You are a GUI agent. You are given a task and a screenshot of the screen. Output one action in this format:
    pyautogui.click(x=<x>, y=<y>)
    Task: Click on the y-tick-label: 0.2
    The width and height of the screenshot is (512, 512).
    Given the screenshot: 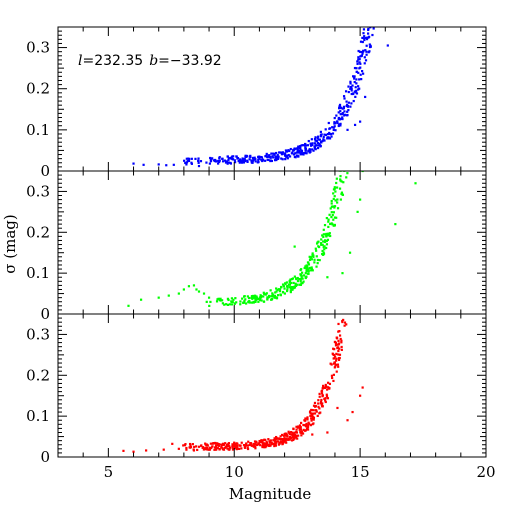 What is the action you would take?
    pyautogui.click(x=38, y=375)
    